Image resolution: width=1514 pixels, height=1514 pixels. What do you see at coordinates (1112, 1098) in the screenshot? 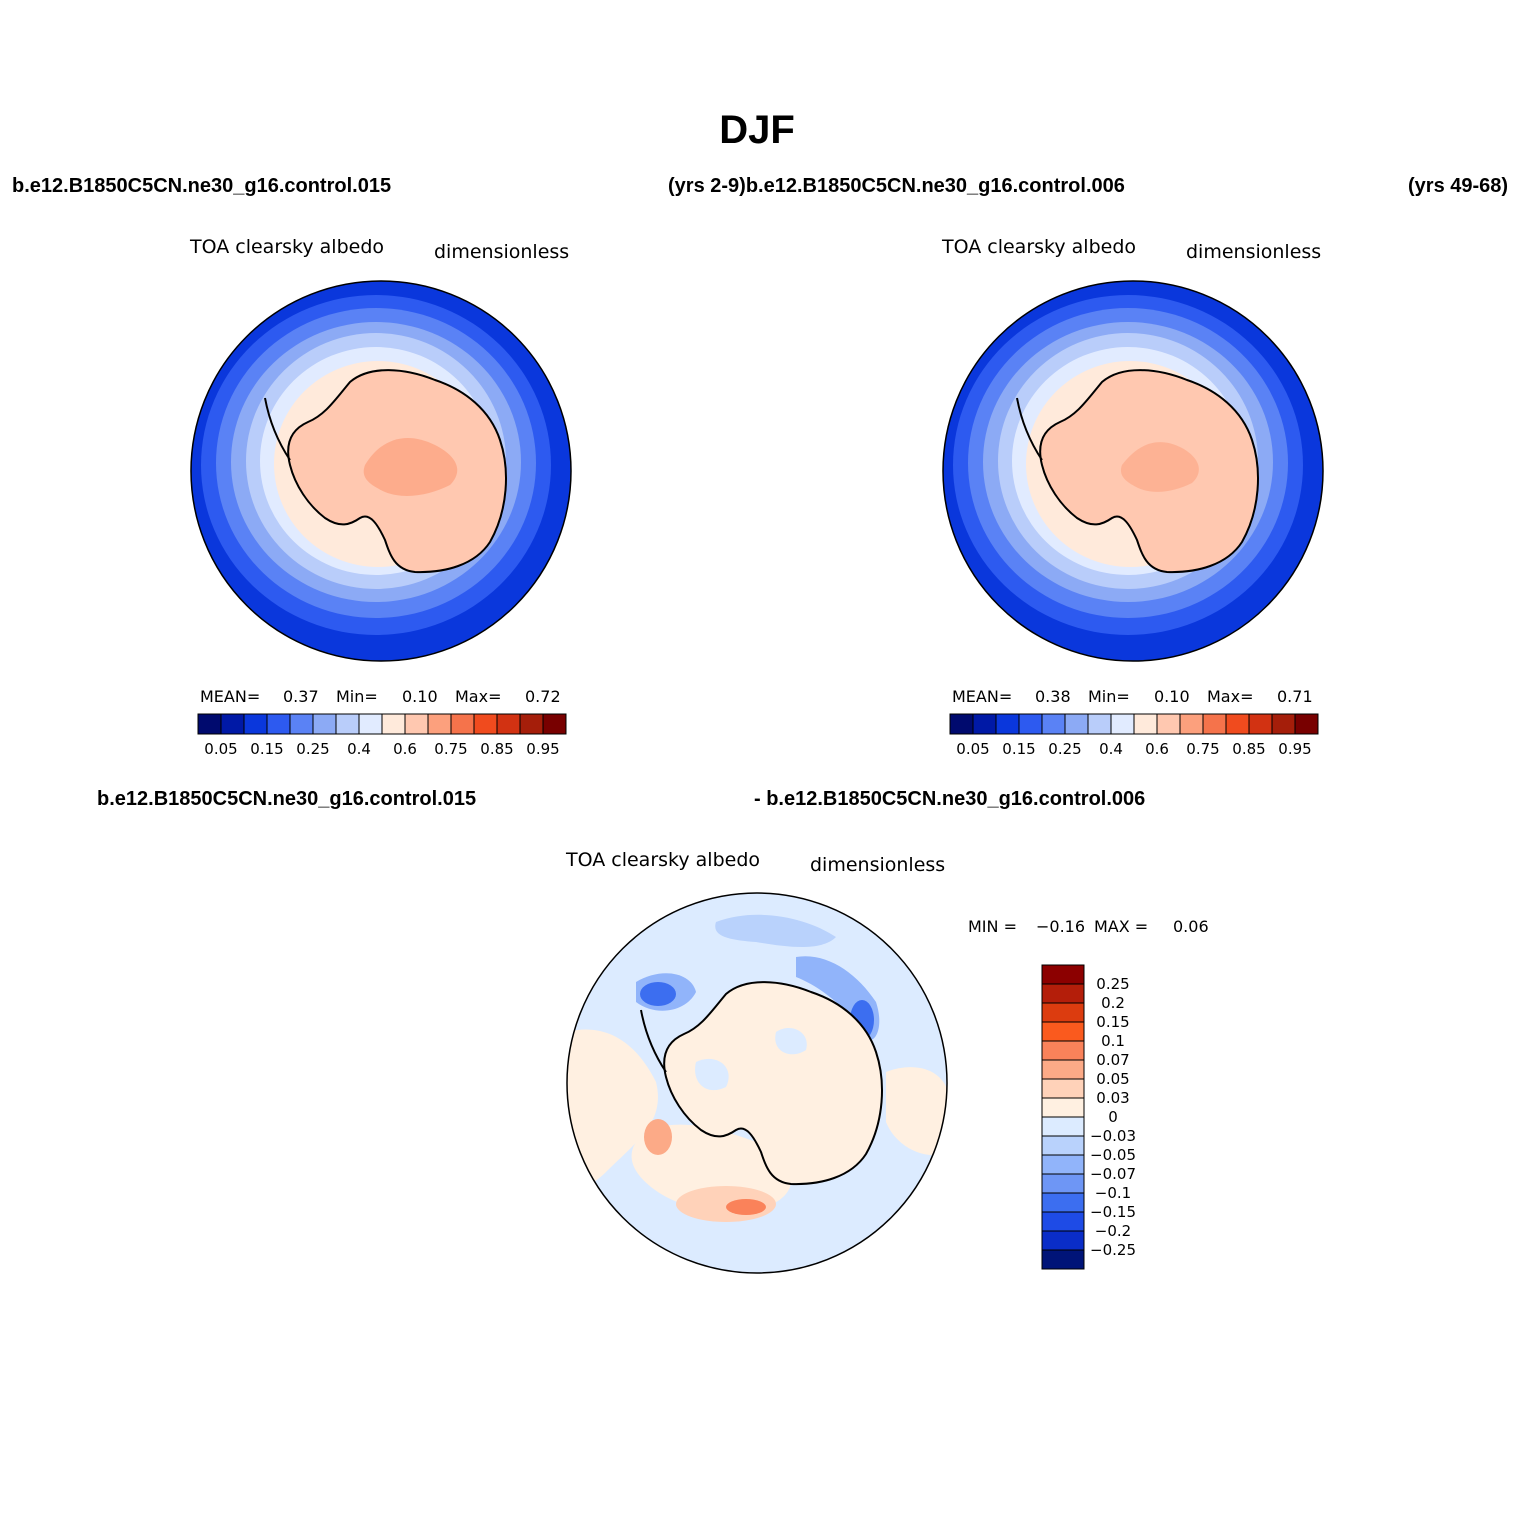
I see `colorbar-label: 0.03` at bounding box center [1112, 1098].